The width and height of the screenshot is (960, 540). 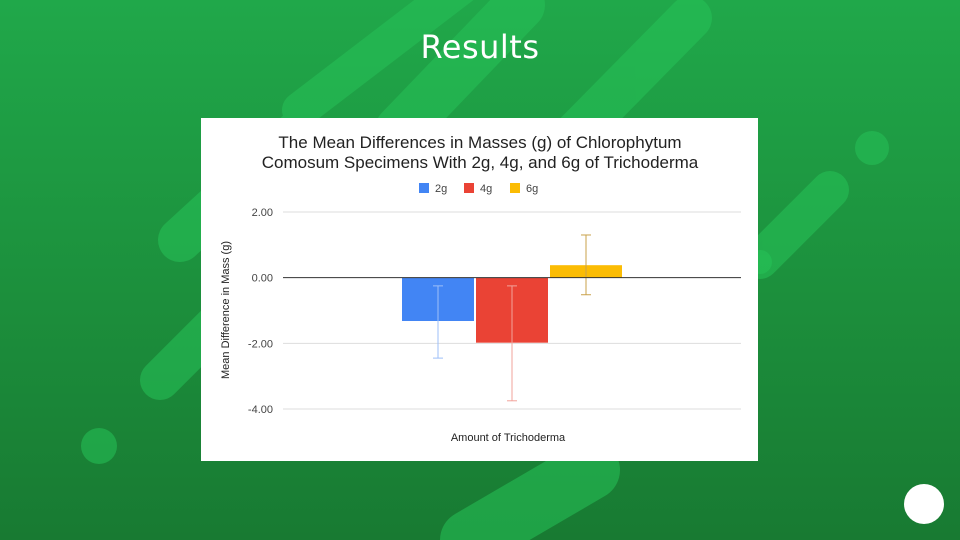 What do you see at coordinates (486, 189) in the screenshot?
I see `legend-label: 4g` at bounding box center [486, 189].